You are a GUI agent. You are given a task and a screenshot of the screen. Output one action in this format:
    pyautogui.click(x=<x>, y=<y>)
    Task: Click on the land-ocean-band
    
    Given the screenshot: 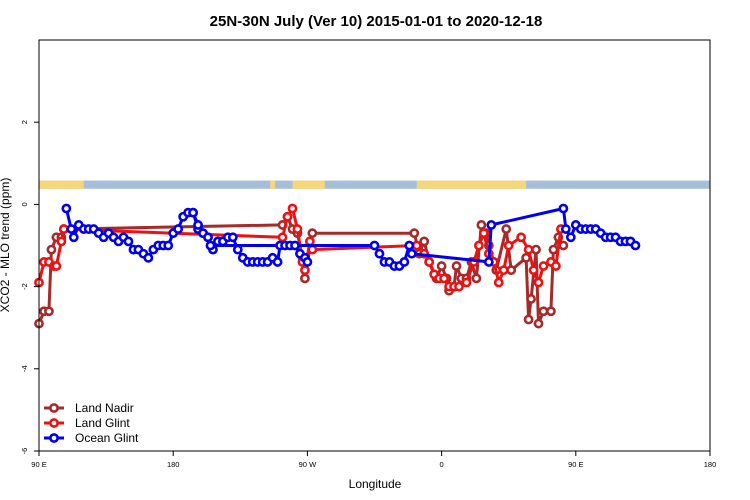 What is the action you would take?
    pyautogui.click(x=374, y=184)
    